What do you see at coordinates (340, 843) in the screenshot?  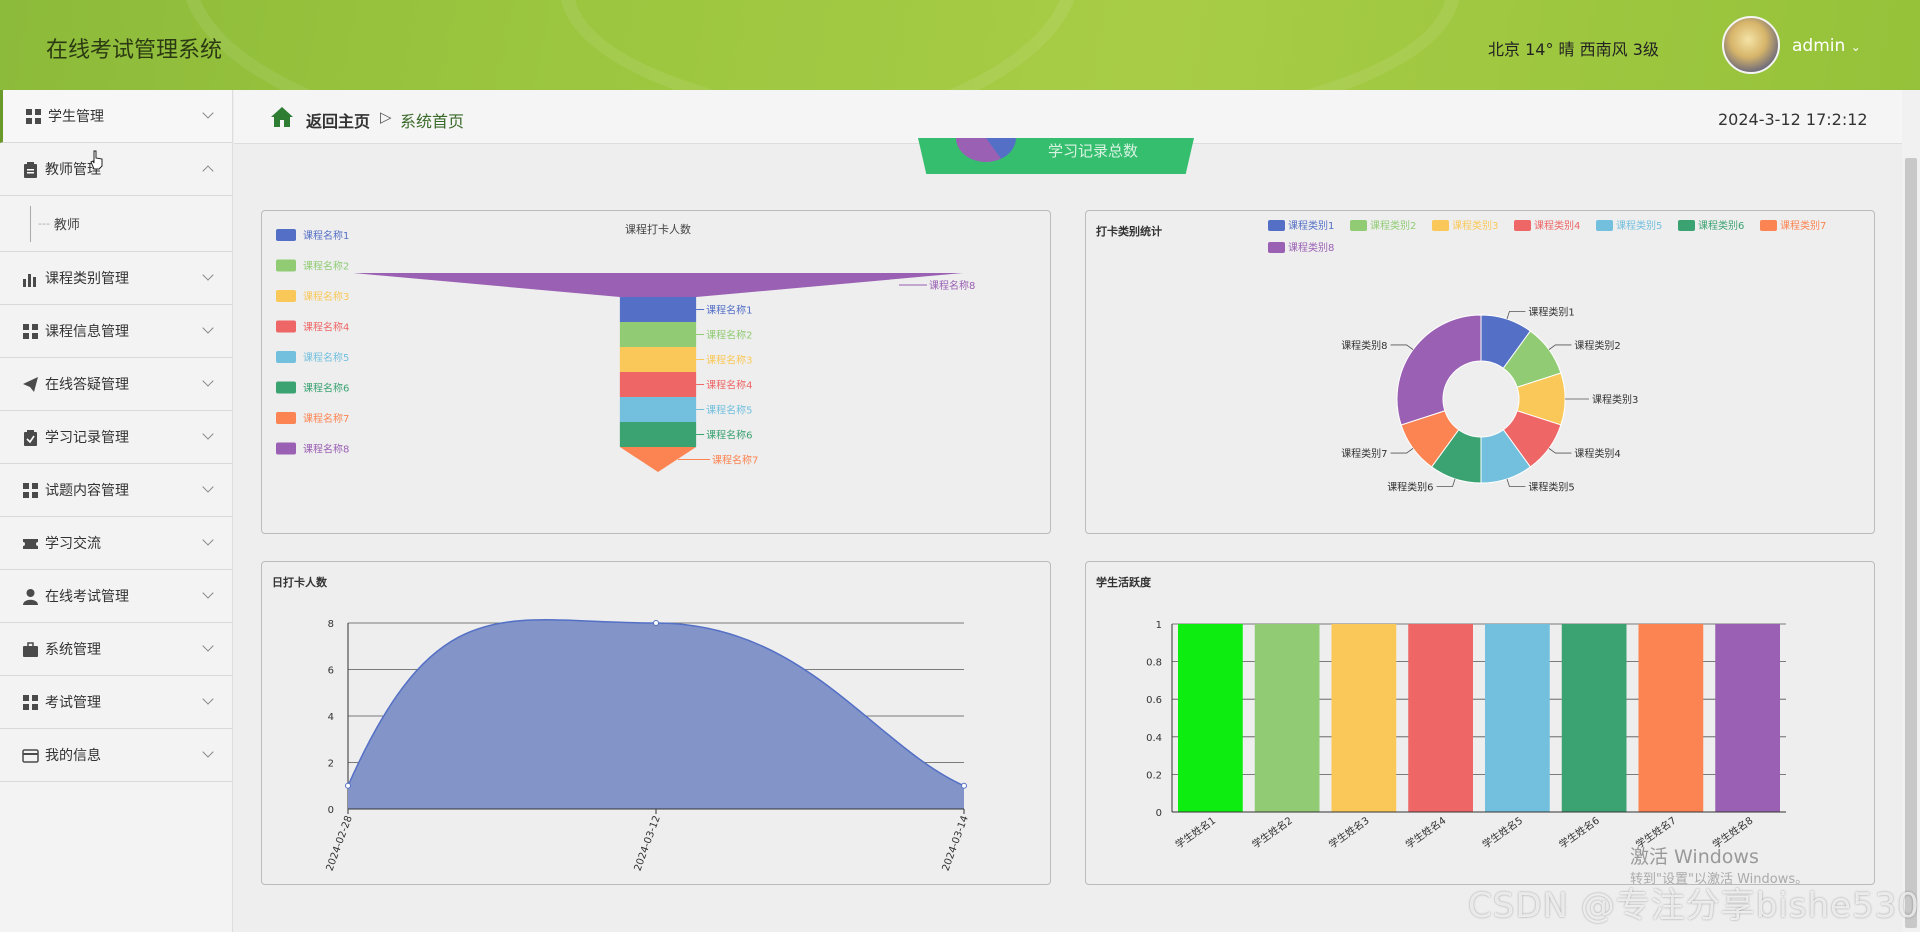 I see `x-tick-label: 2024-02-28` at bounding box center [340, 843].